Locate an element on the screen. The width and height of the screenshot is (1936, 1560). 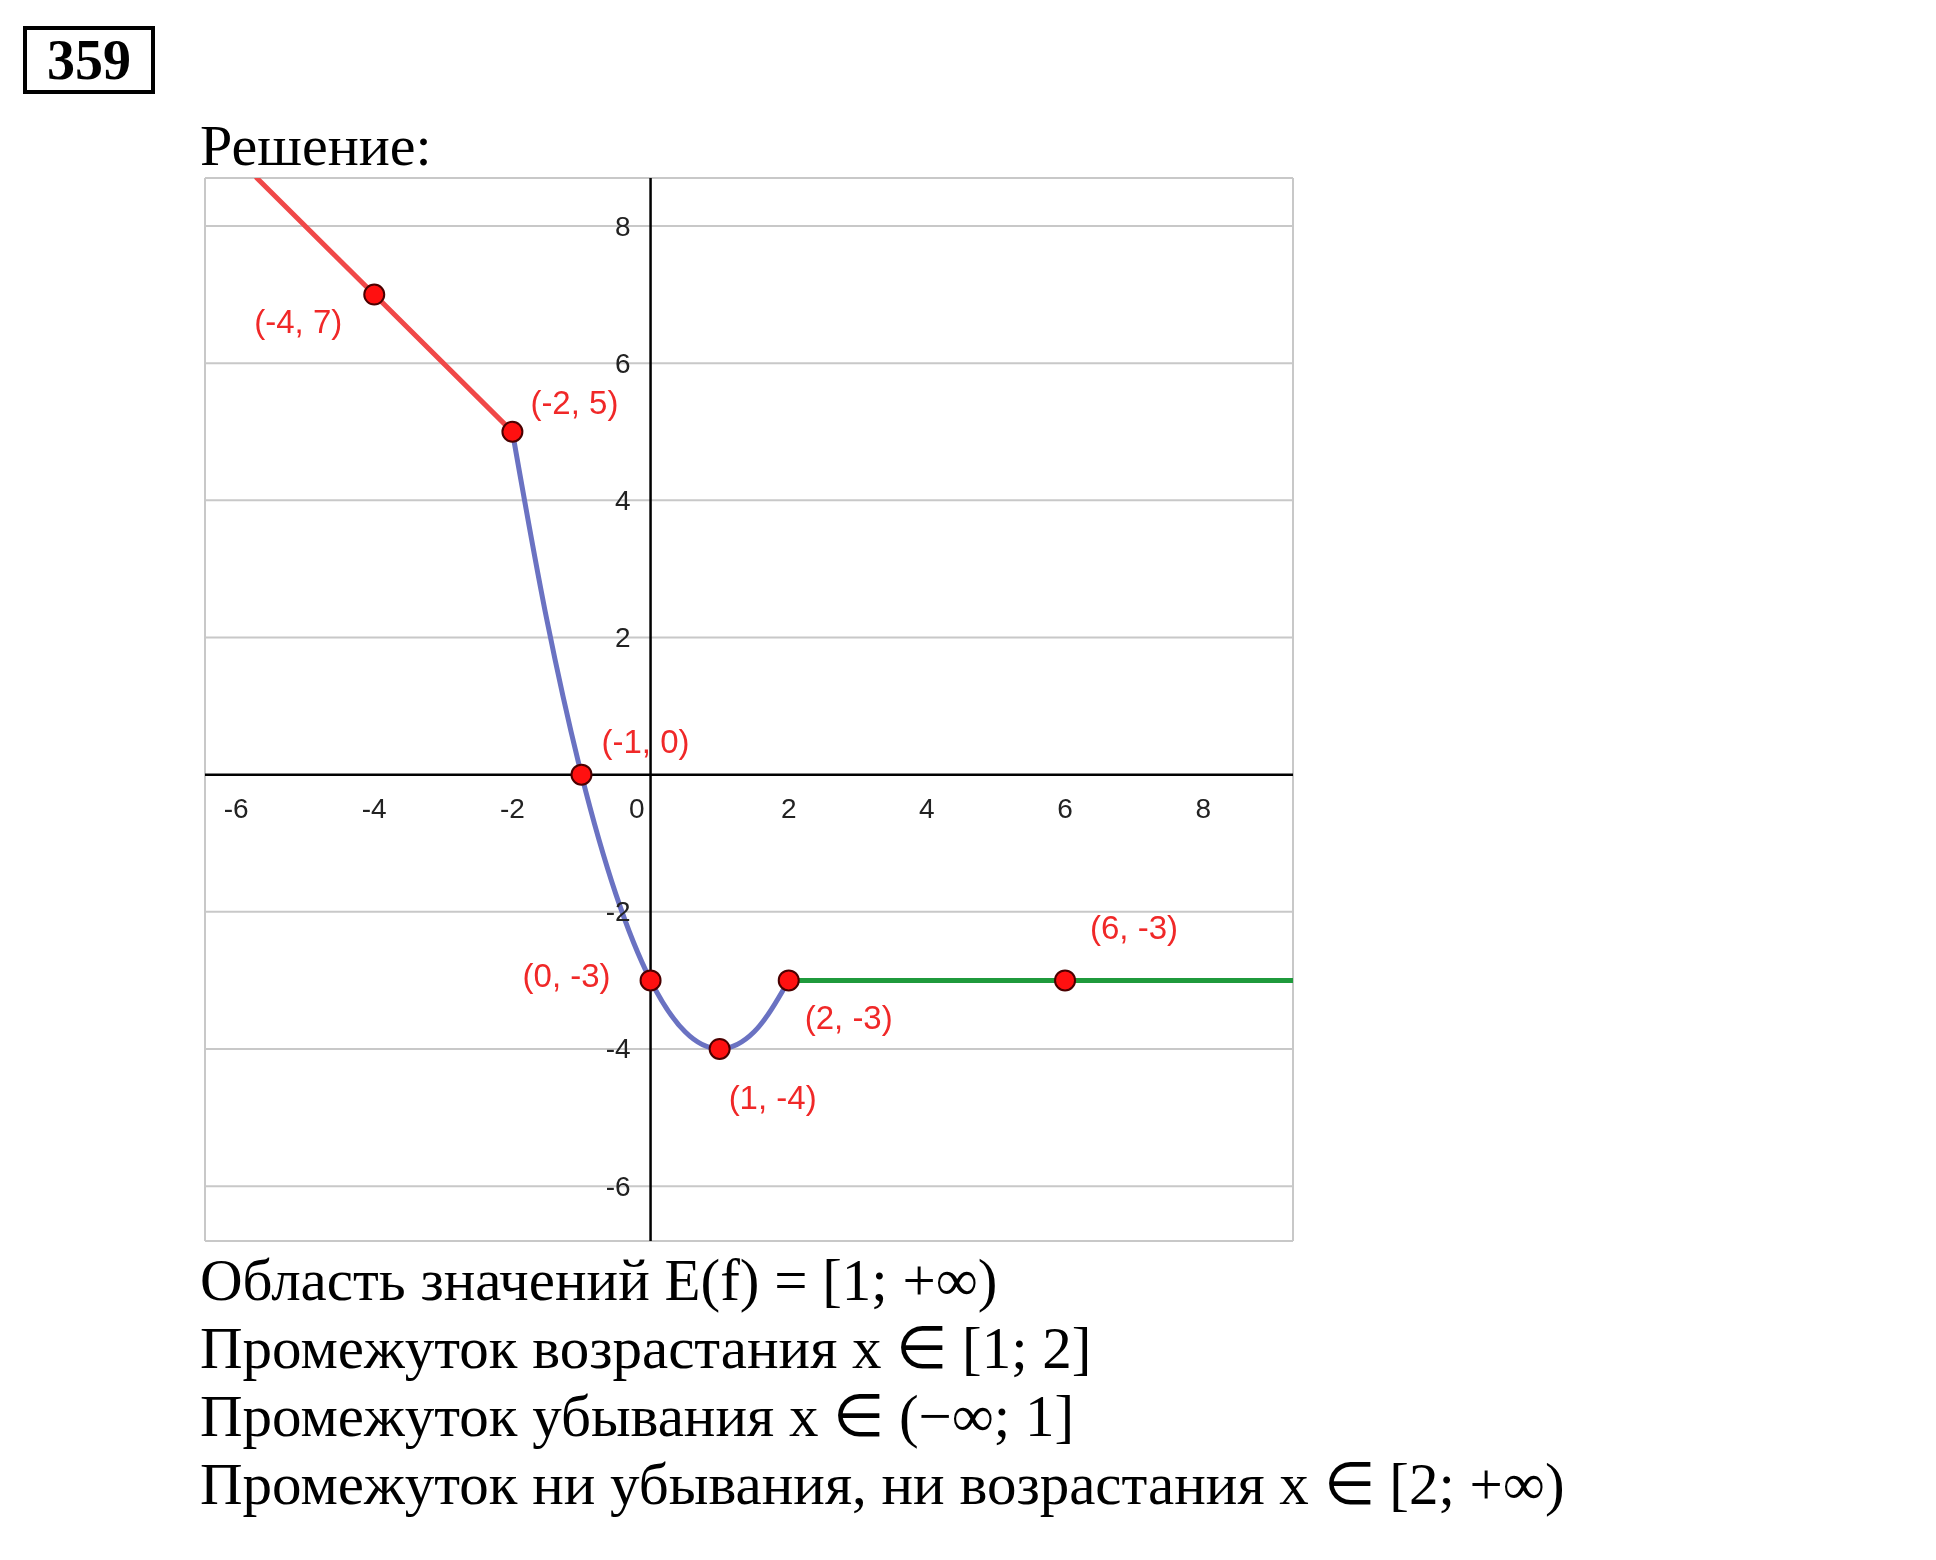
x-tick-label: -4 is located at coordinates (374, 809).